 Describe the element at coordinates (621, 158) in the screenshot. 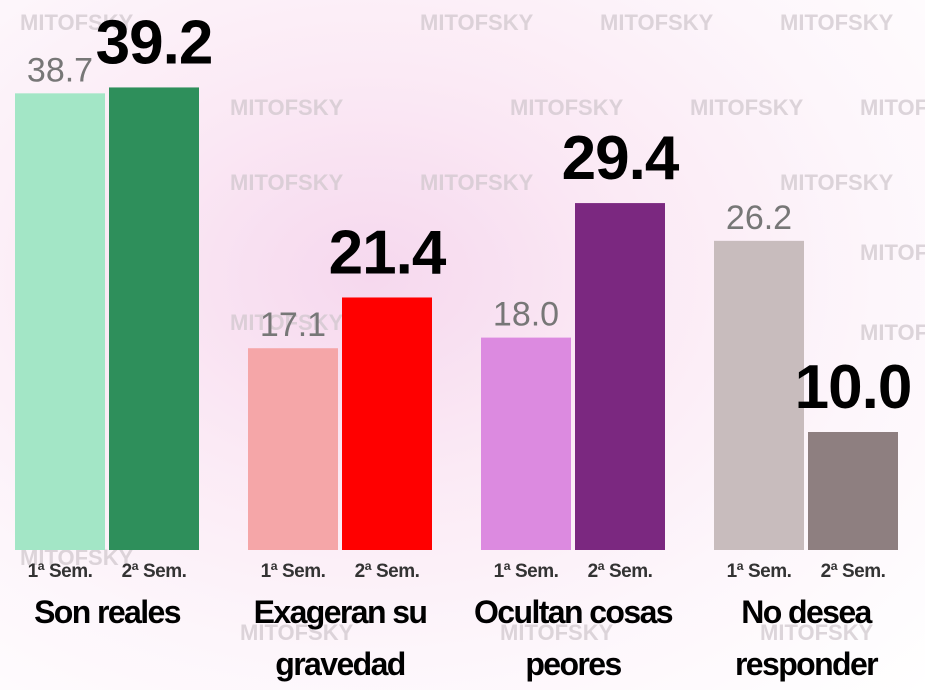

I see `value-label: 29.4` at that location.